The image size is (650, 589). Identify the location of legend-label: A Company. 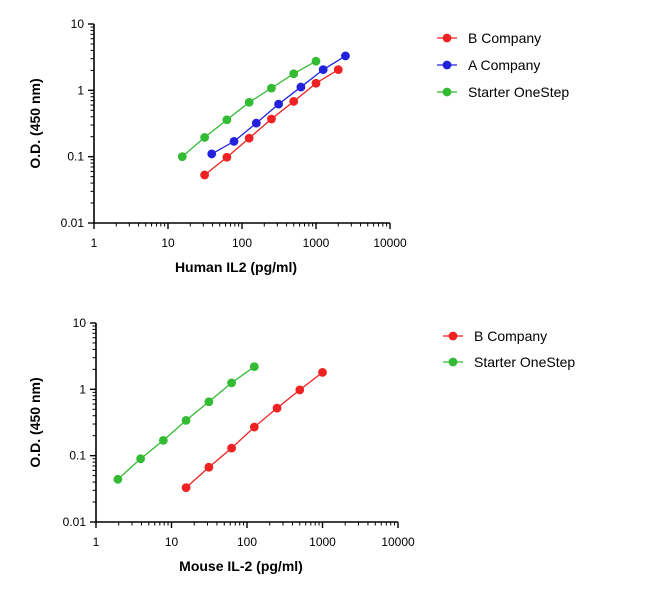
(504, 65).